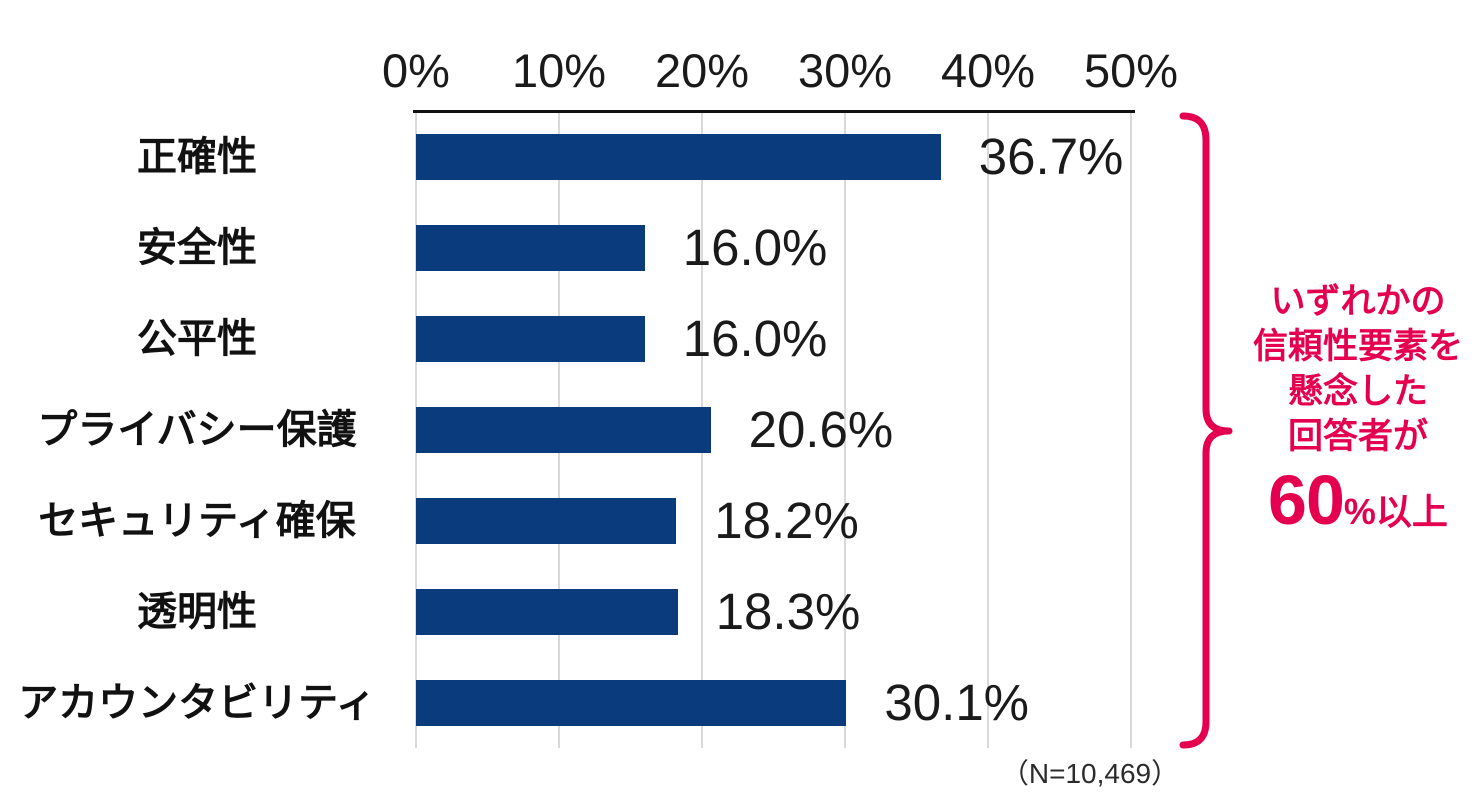  I want to click on annotation-line: 信頼性要素を, so click(1357, 346).